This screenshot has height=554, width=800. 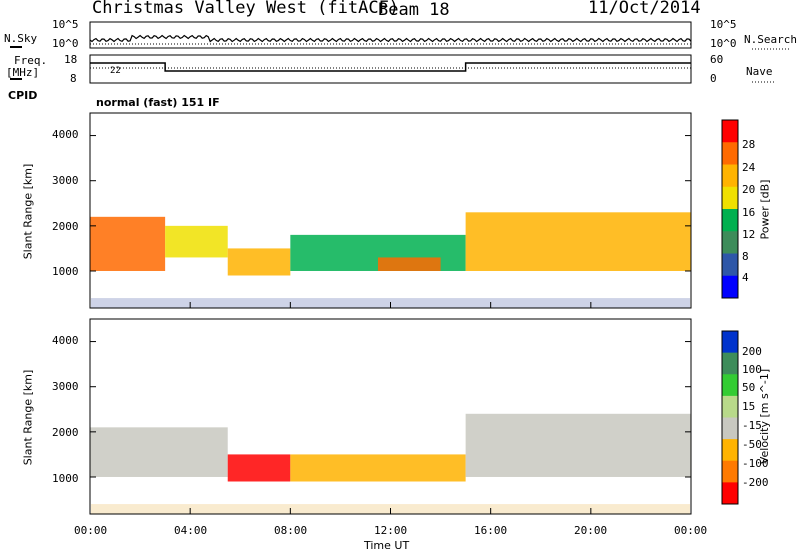 What do you see at coordinates (723, 24) in the screenshot?
I see `noise-right-tick-top: 10^5` at bounding box center [723, 24].